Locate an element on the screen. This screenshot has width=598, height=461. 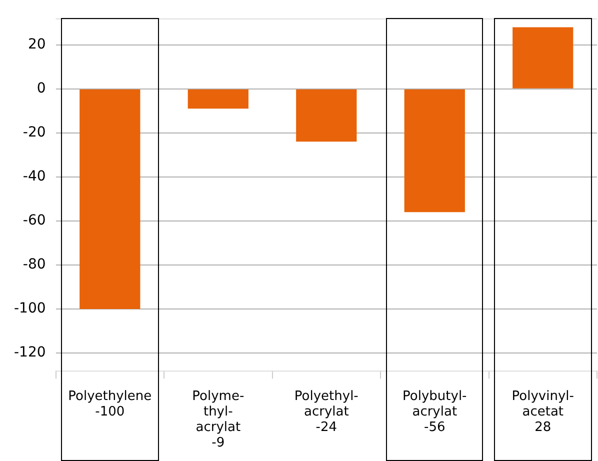
x-tick-label: Polyme-thyl-acrylat -9 is located at coordinates (218, 419).